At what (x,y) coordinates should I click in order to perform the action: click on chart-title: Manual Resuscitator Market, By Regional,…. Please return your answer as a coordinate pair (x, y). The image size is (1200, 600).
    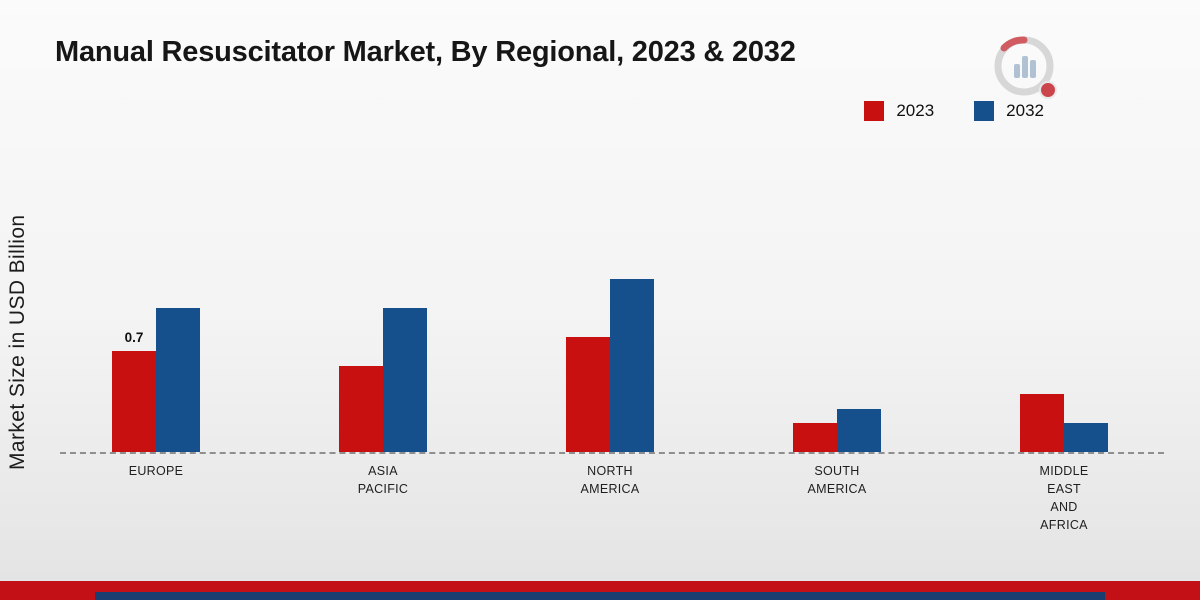
    Looking at the image, I should click on (425, 52).